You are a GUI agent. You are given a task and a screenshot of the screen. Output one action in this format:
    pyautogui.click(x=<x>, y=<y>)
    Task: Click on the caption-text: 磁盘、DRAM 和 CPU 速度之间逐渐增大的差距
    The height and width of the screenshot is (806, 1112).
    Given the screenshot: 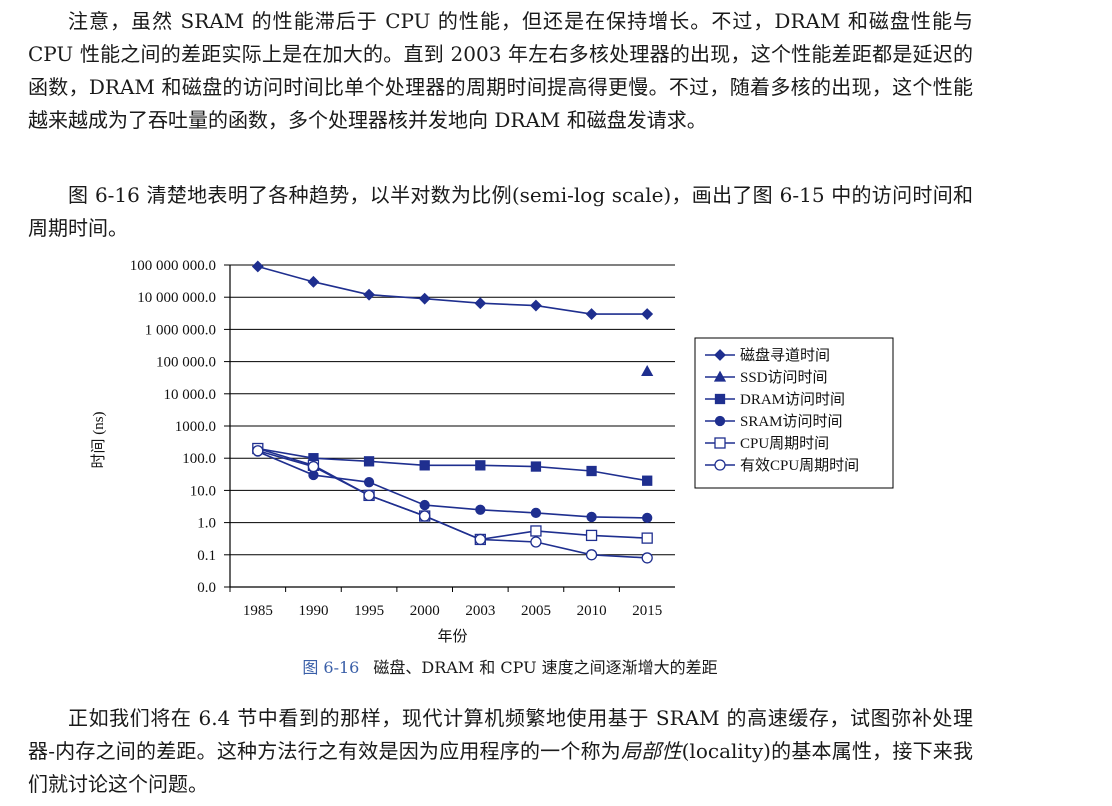 What is the action you would take?
    pyautogui.click(x=545, y=667)
    